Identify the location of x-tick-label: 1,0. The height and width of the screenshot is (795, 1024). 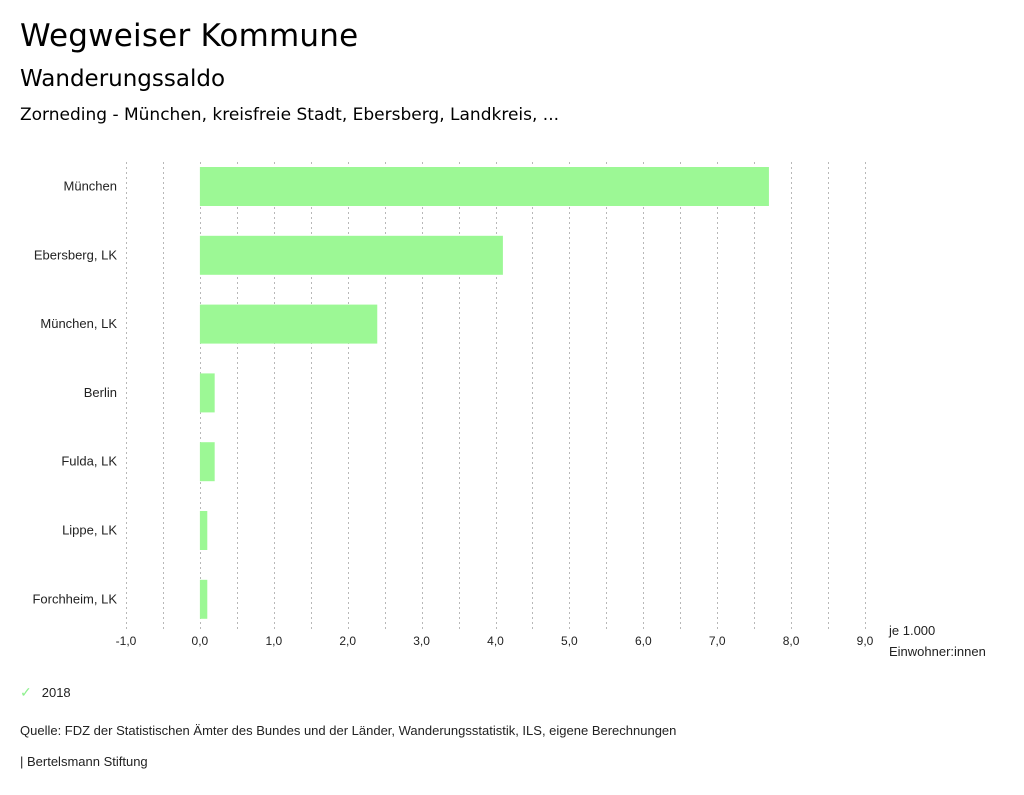
(273, 641).